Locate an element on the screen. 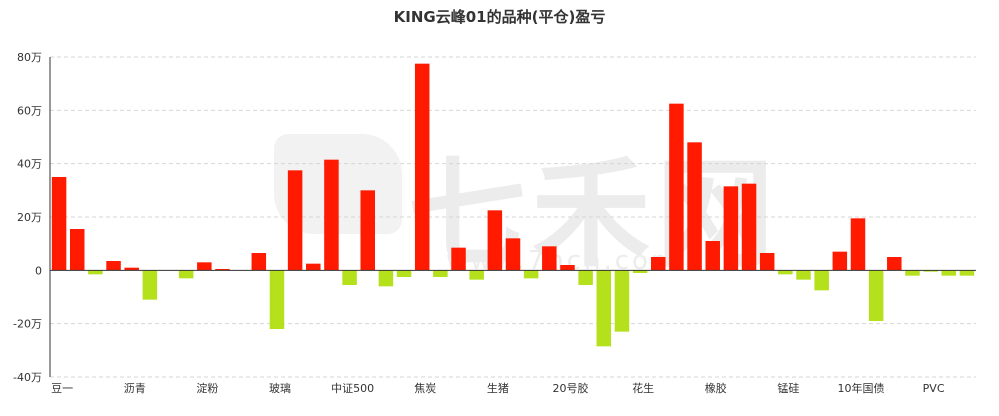  x-tick-label: 10年国债 is located at coordinates (860, 388).